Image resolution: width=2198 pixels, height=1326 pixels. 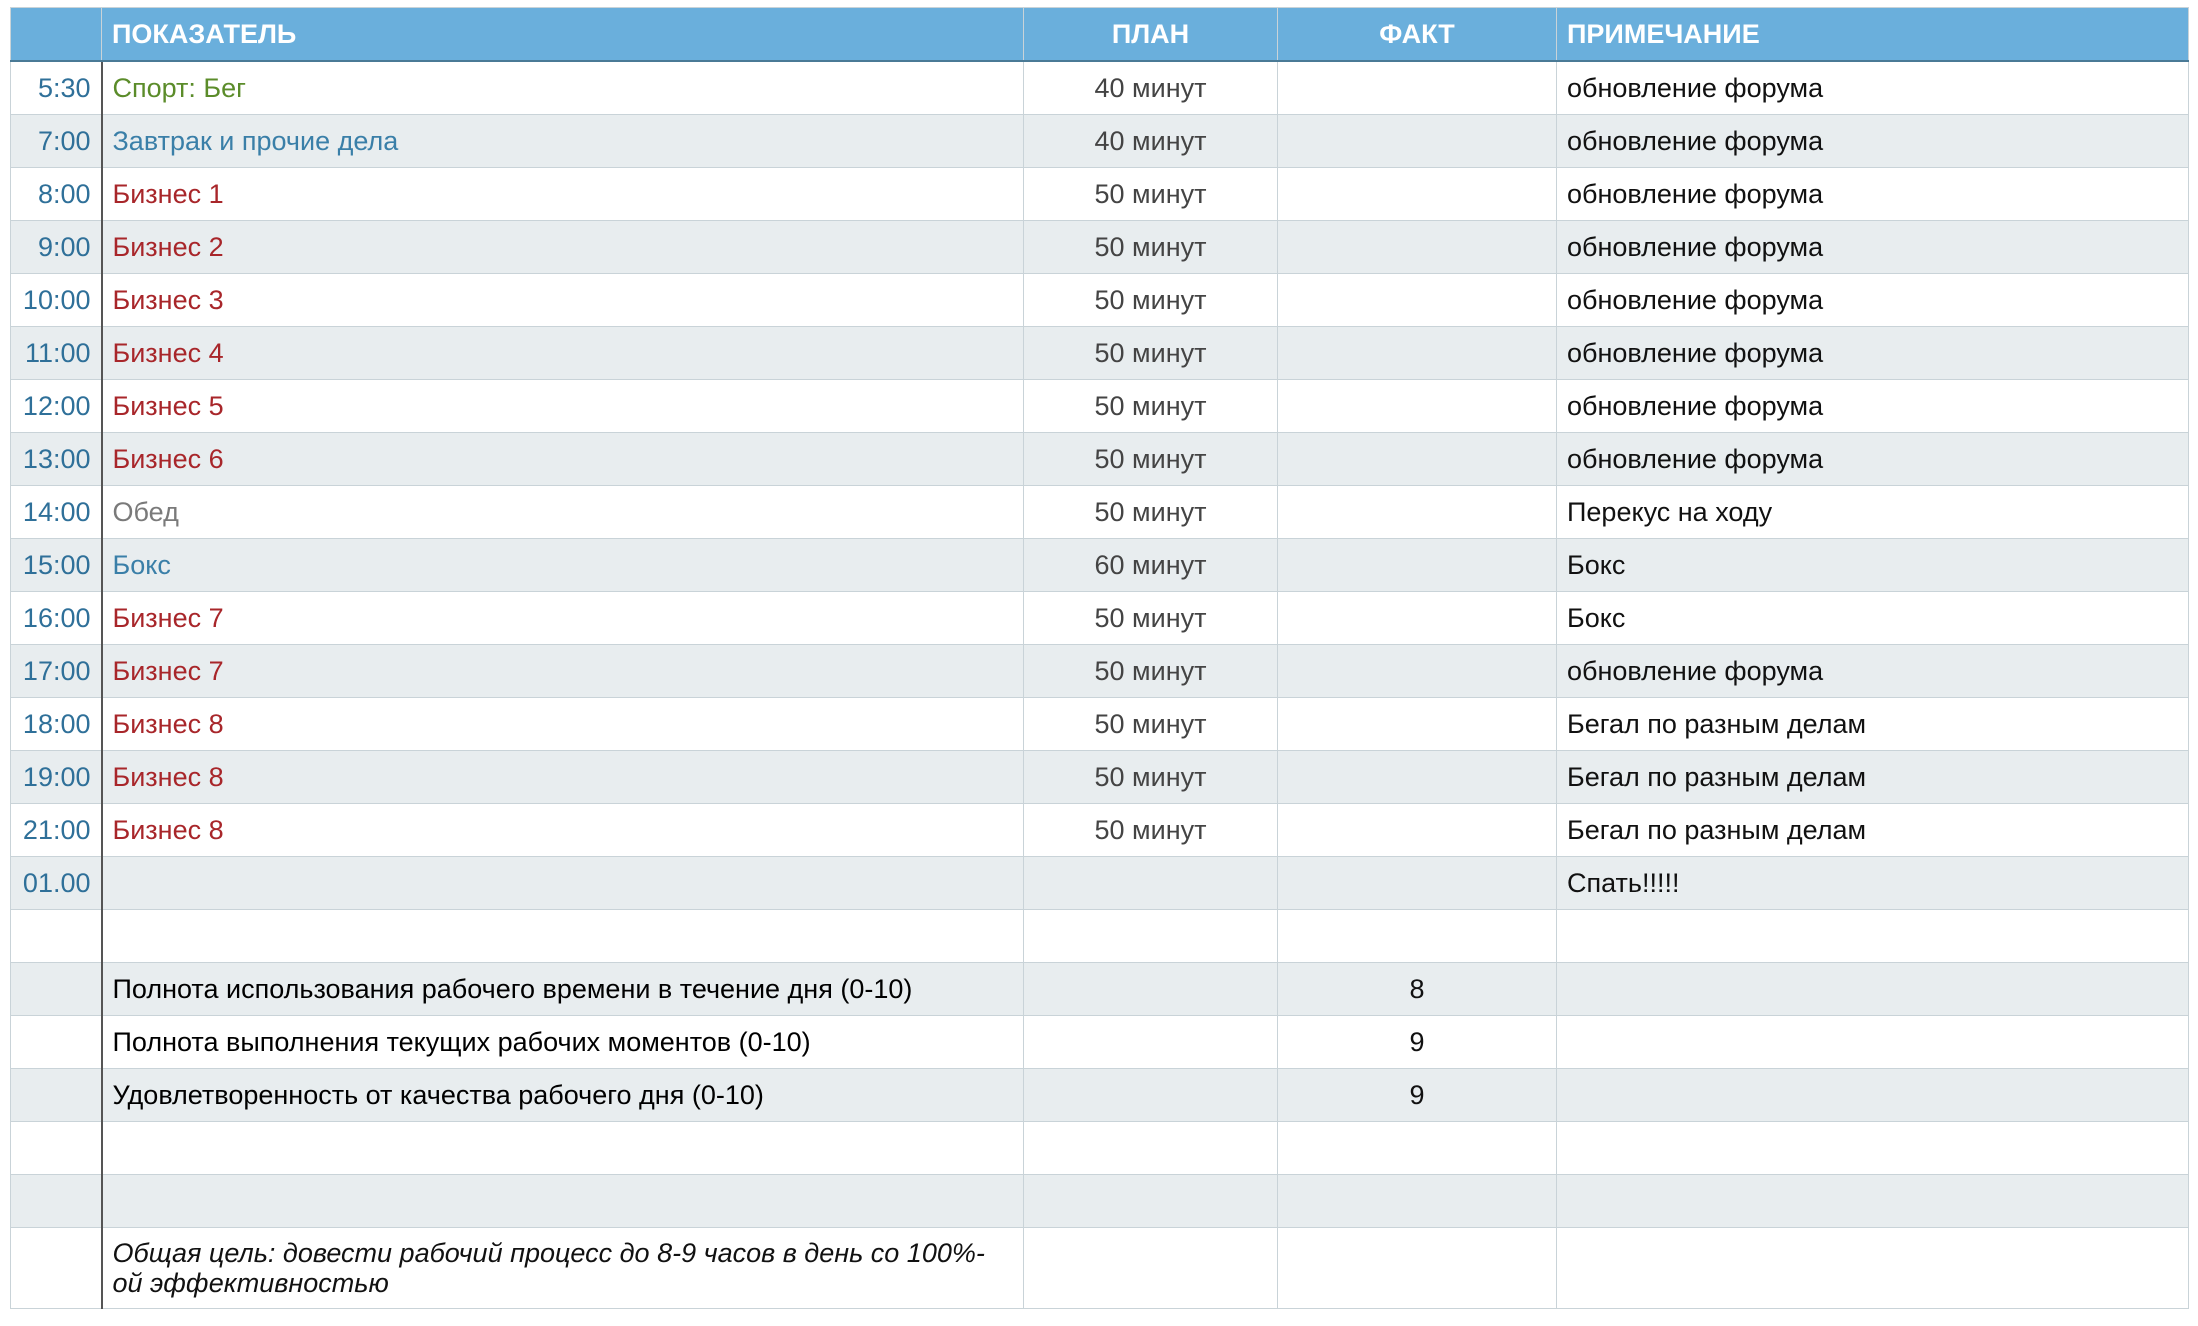 I want to click on time-cell: 7:00, so click(x=56, y=141).